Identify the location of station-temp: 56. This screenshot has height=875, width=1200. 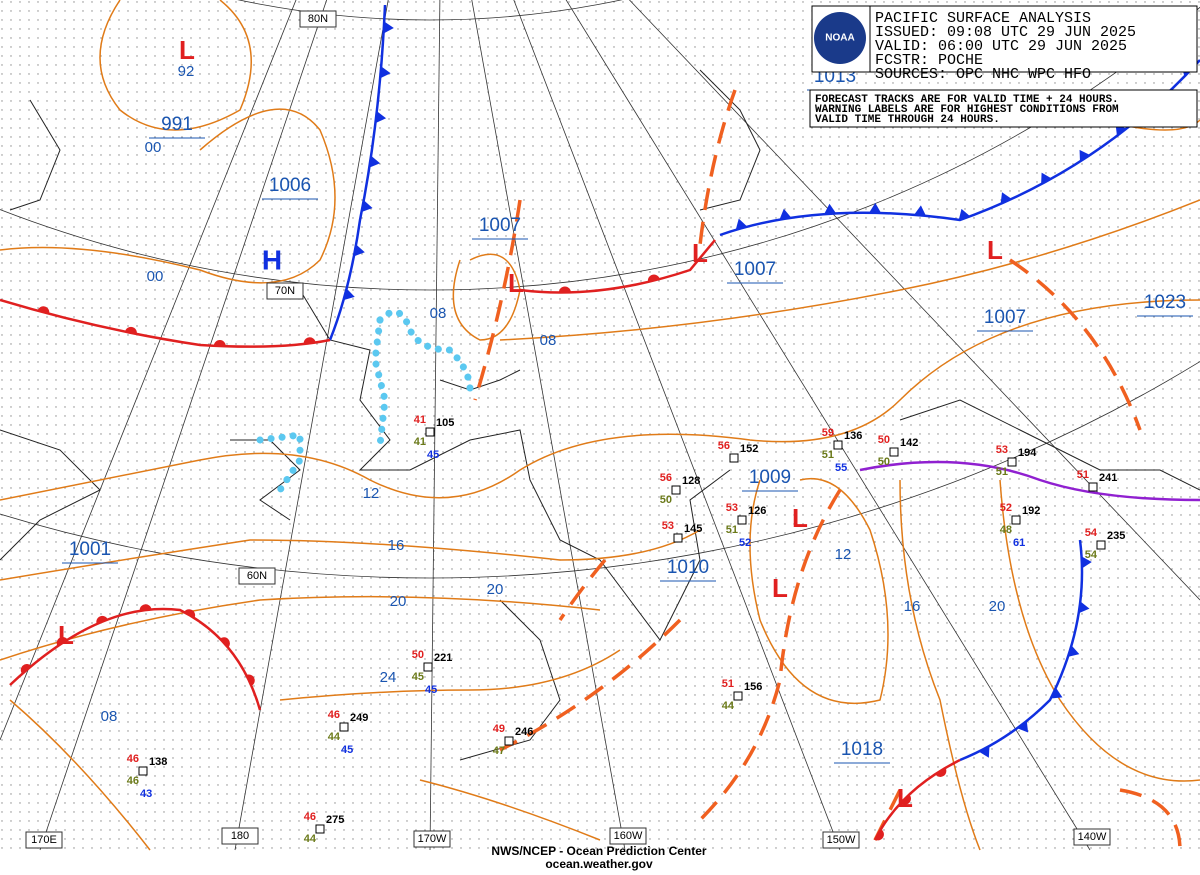
(724, 446).